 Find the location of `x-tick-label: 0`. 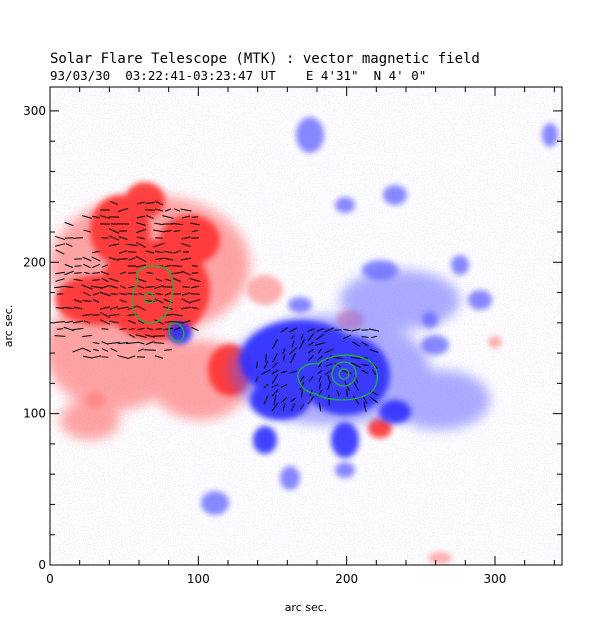

x-tick-label: 0 is located at coordinates (50, 579).